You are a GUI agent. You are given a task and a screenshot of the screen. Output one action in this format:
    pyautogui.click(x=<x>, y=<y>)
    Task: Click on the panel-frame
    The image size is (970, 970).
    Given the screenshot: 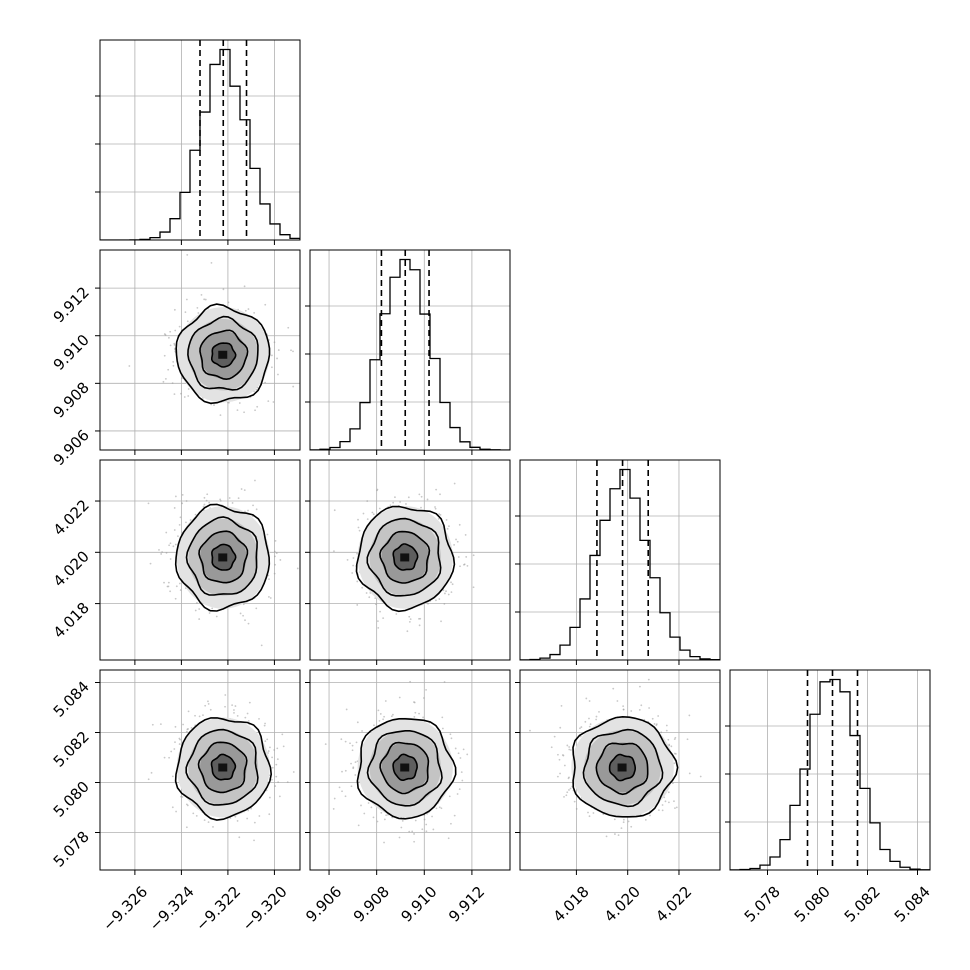 What is the action you would take?
    pyautogui.click(x=410, y=350)
    